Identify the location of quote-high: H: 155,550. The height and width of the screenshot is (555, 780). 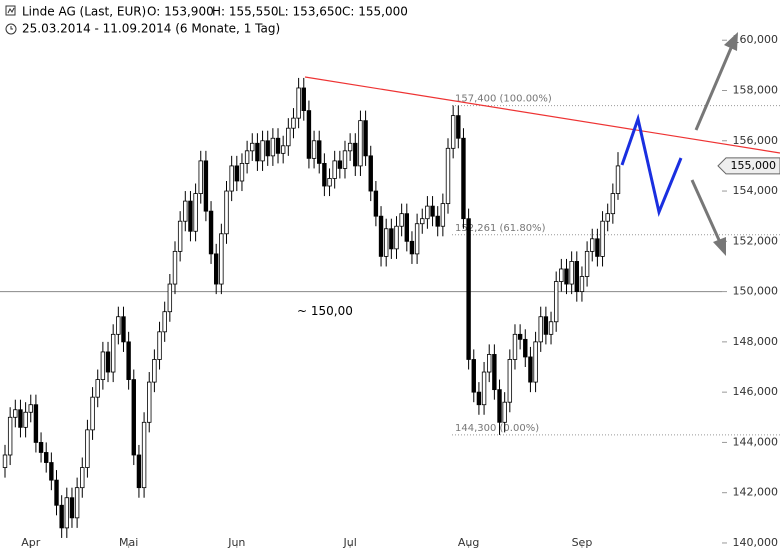
(245, 12).